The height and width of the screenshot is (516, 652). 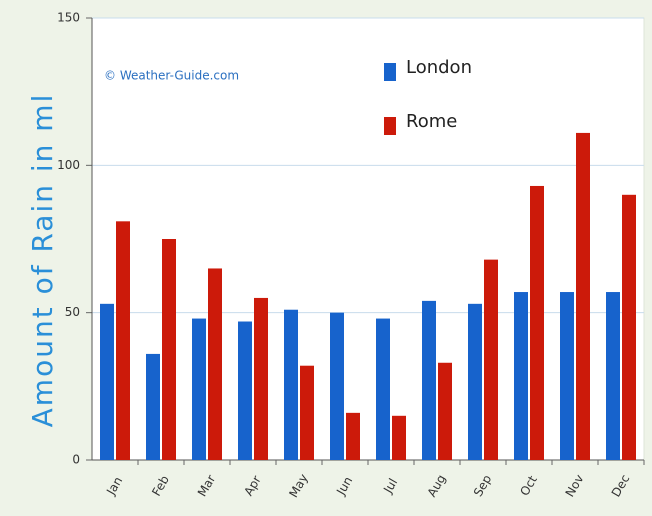 I want to click on annotation: © Weather-Guide.com, so click(x=171, y=76).